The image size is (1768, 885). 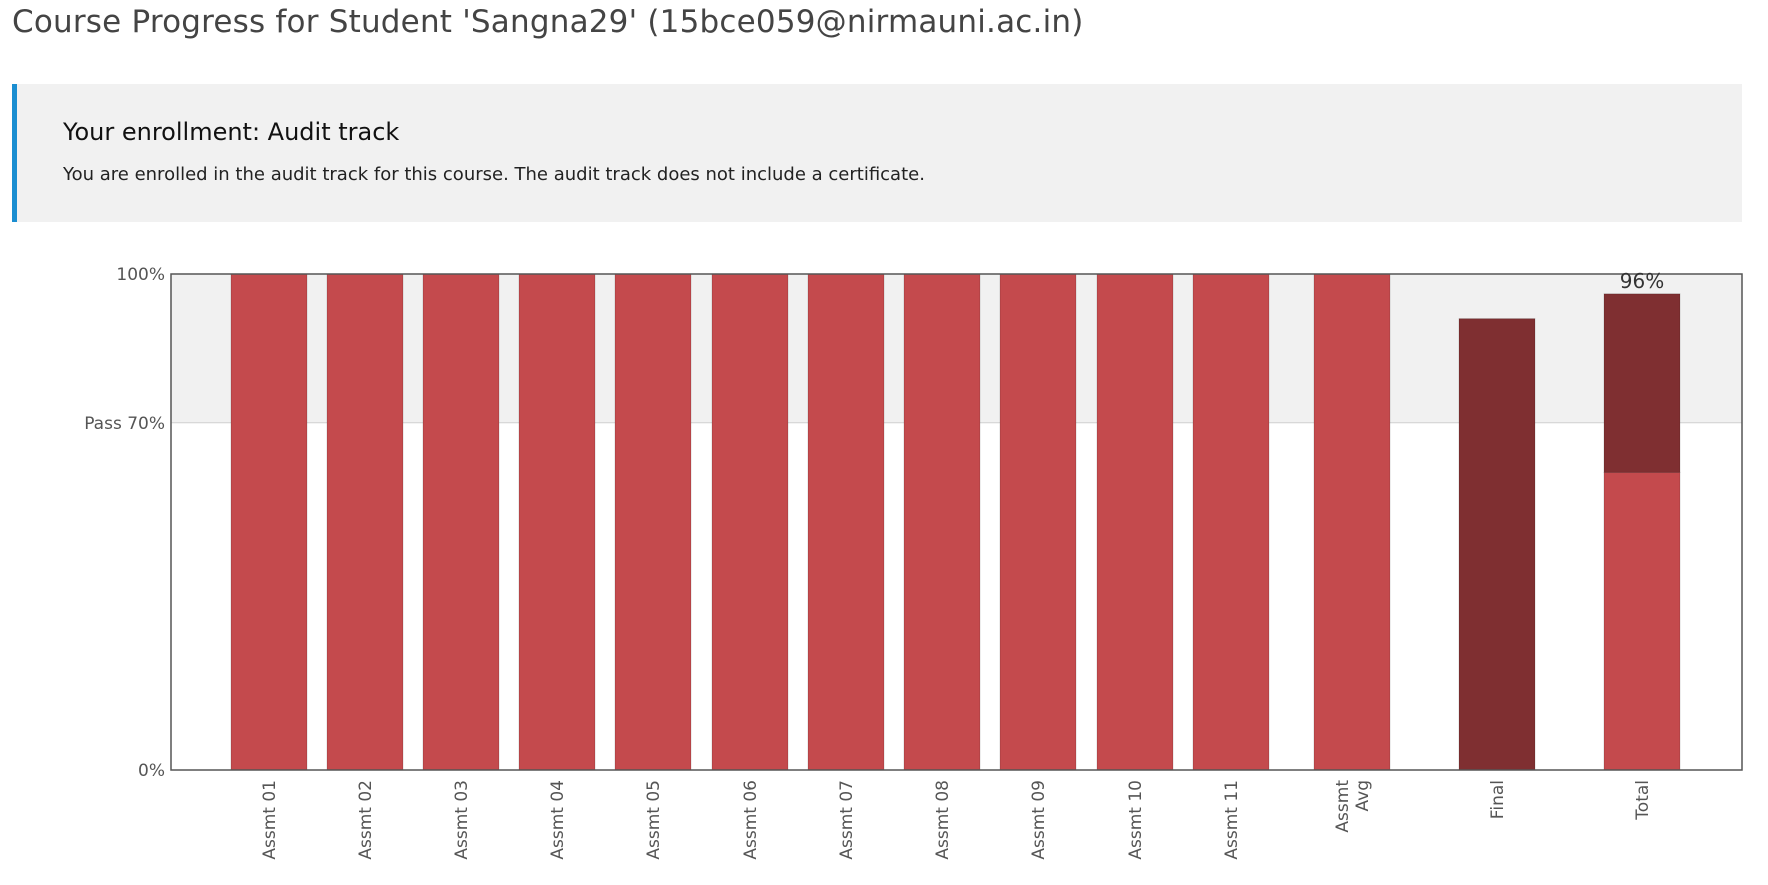 What do you see at coordinates (365, 522) in the screenshot?
I see `bar-assmt-02-seg0` at bounding box center [365, 522].